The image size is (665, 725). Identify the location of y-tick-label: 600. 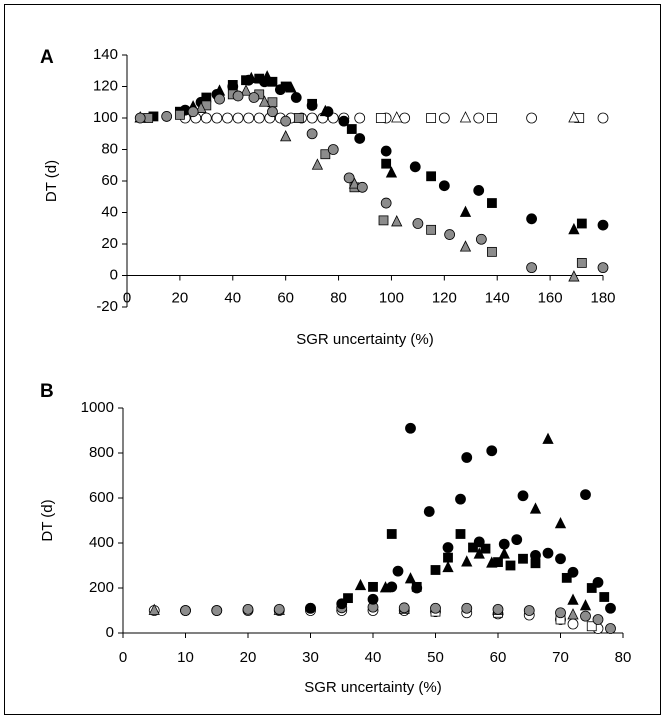
(101, 497).